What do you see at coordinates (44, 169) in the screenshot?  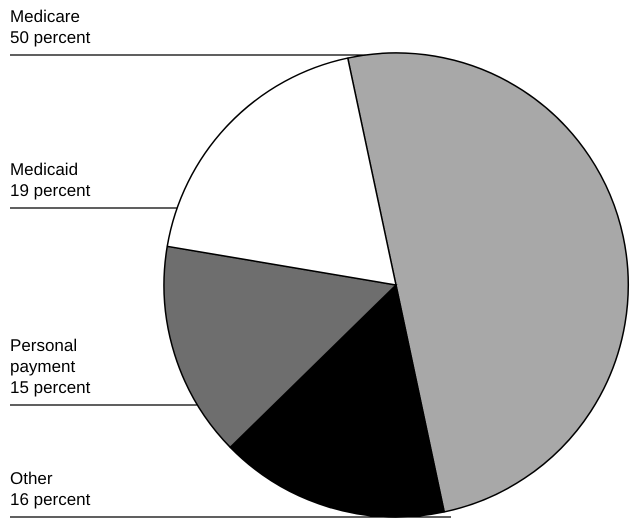 I see `slice-label: Medicaid` at bounding box center [44, 169].